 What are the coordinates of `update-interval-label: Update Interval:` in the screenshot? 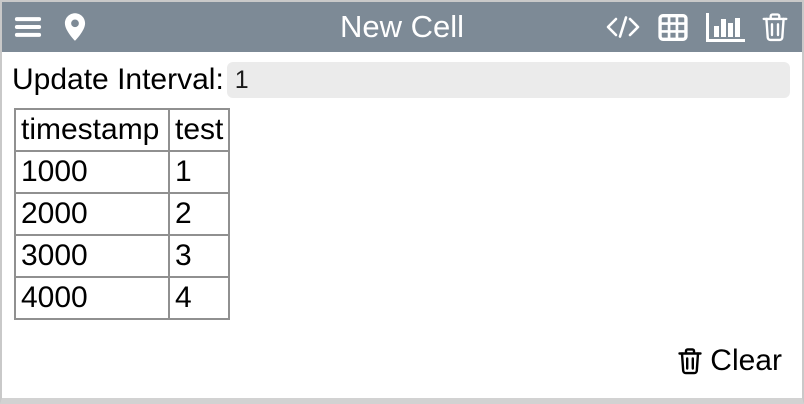 It's located at (118, 79).